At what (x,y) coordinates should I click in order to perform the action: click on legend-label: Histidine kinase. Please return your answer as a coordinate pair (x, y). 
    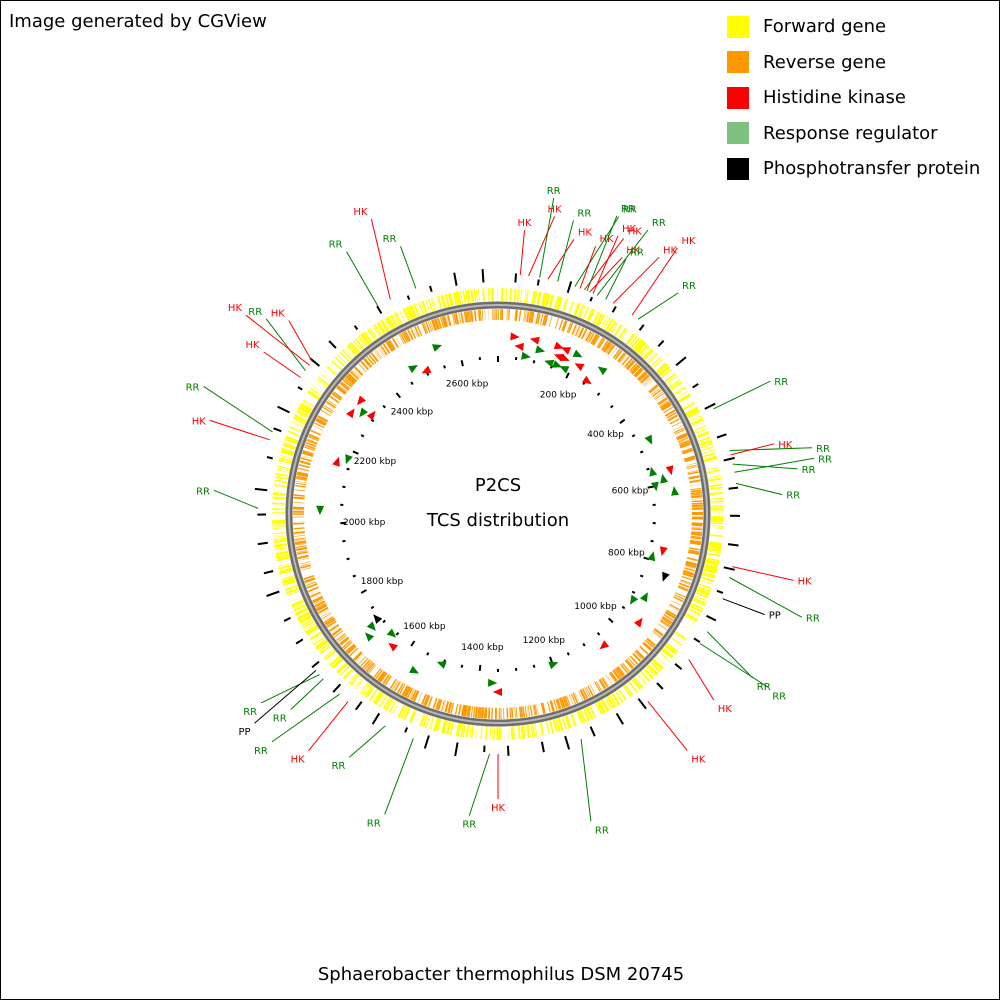
    Looking at the image, I should click on (834, 98).